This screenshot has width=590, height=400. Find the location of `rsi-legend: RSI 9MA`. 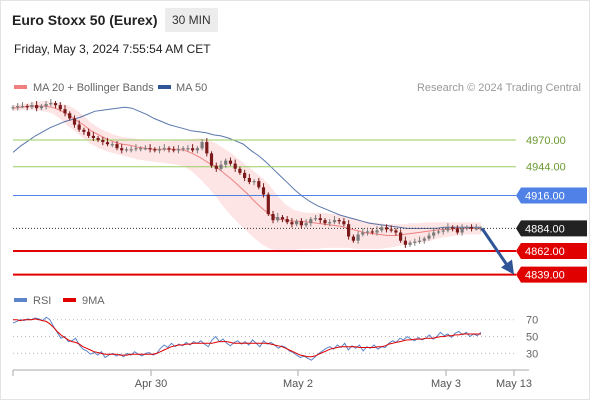

rsi-legend: RSI 9MA is located at coordinates (59, 301).